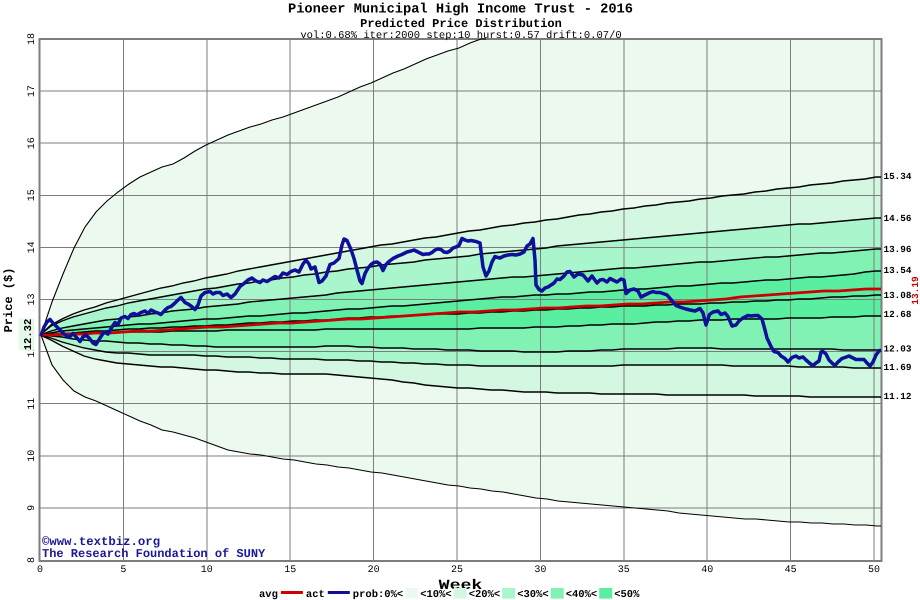  What do you see at coordinates (461, 586) in the screenshot?
I see `svg-text: Week` at bounding box center [461, 586].